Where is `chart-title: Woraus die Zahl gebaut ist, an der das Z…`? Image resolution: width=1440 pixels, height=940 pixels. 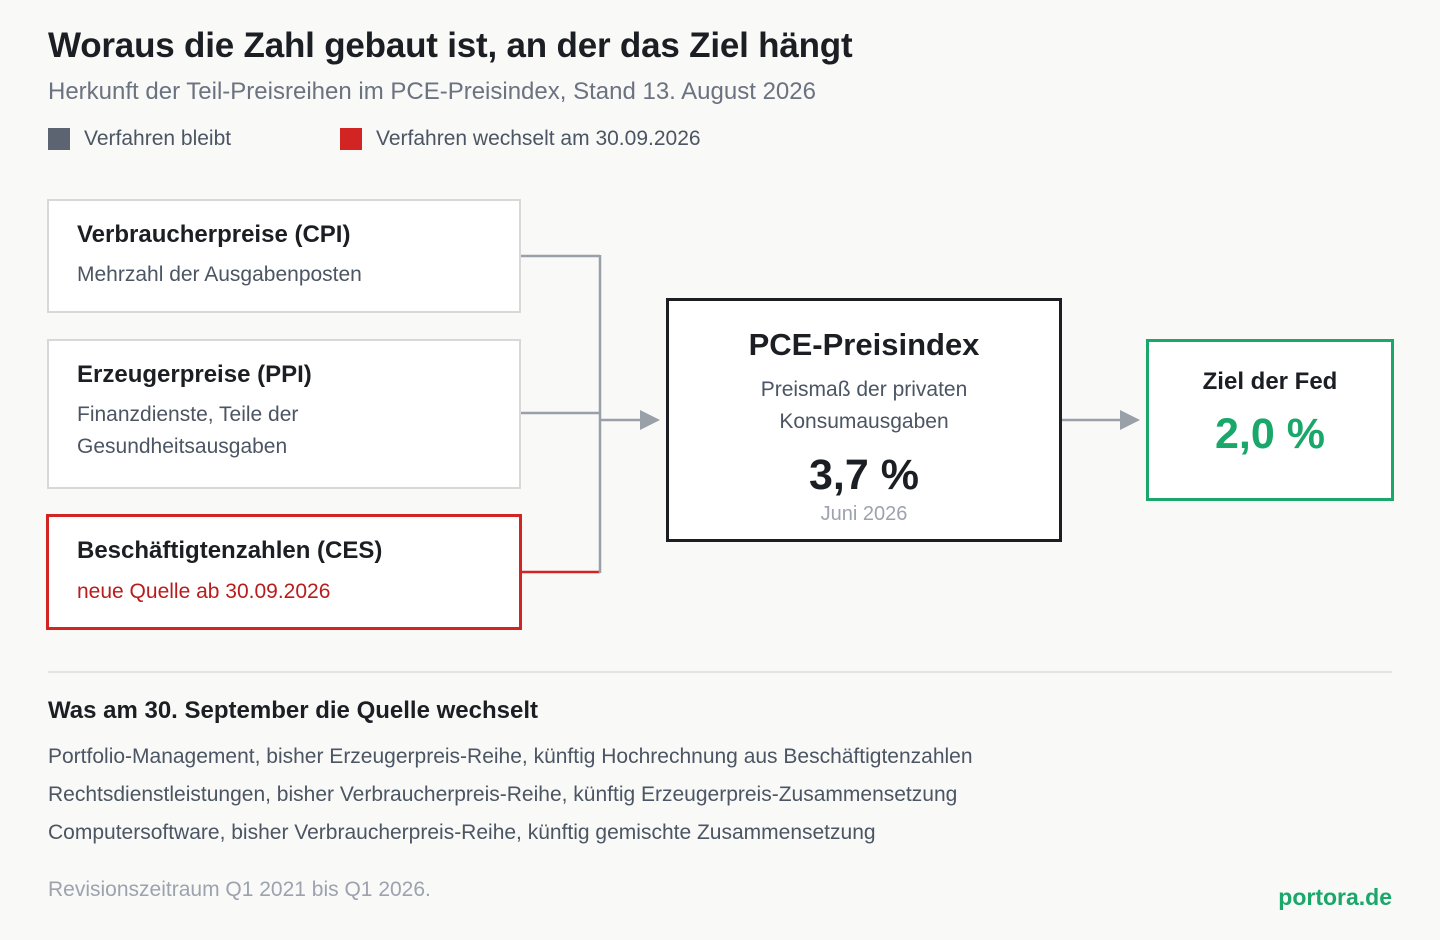 chart-title: Woraus die Zahl gebaut ist, an der das Z… is located at coordinates (450, 45).